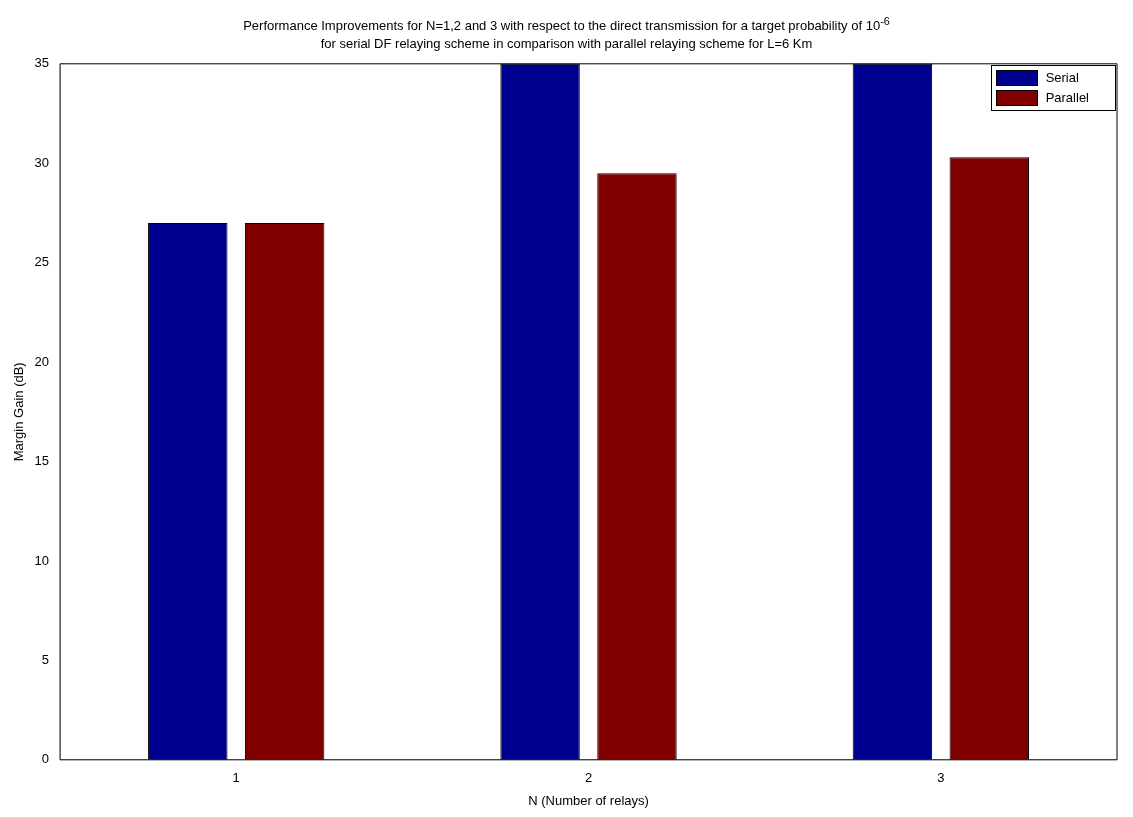  I want to click on x-tick-label: 2, so click(588, 778).